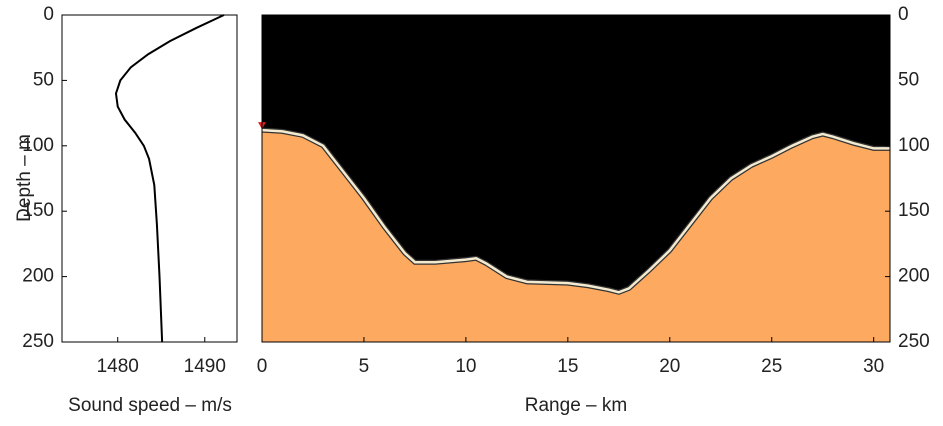 The height and width of the screenshot is (426, 943). What do you see at coordinates (914, 341) in the screenshot?
I see `y2-tick-label: 250` at bounding box center [914, 341].